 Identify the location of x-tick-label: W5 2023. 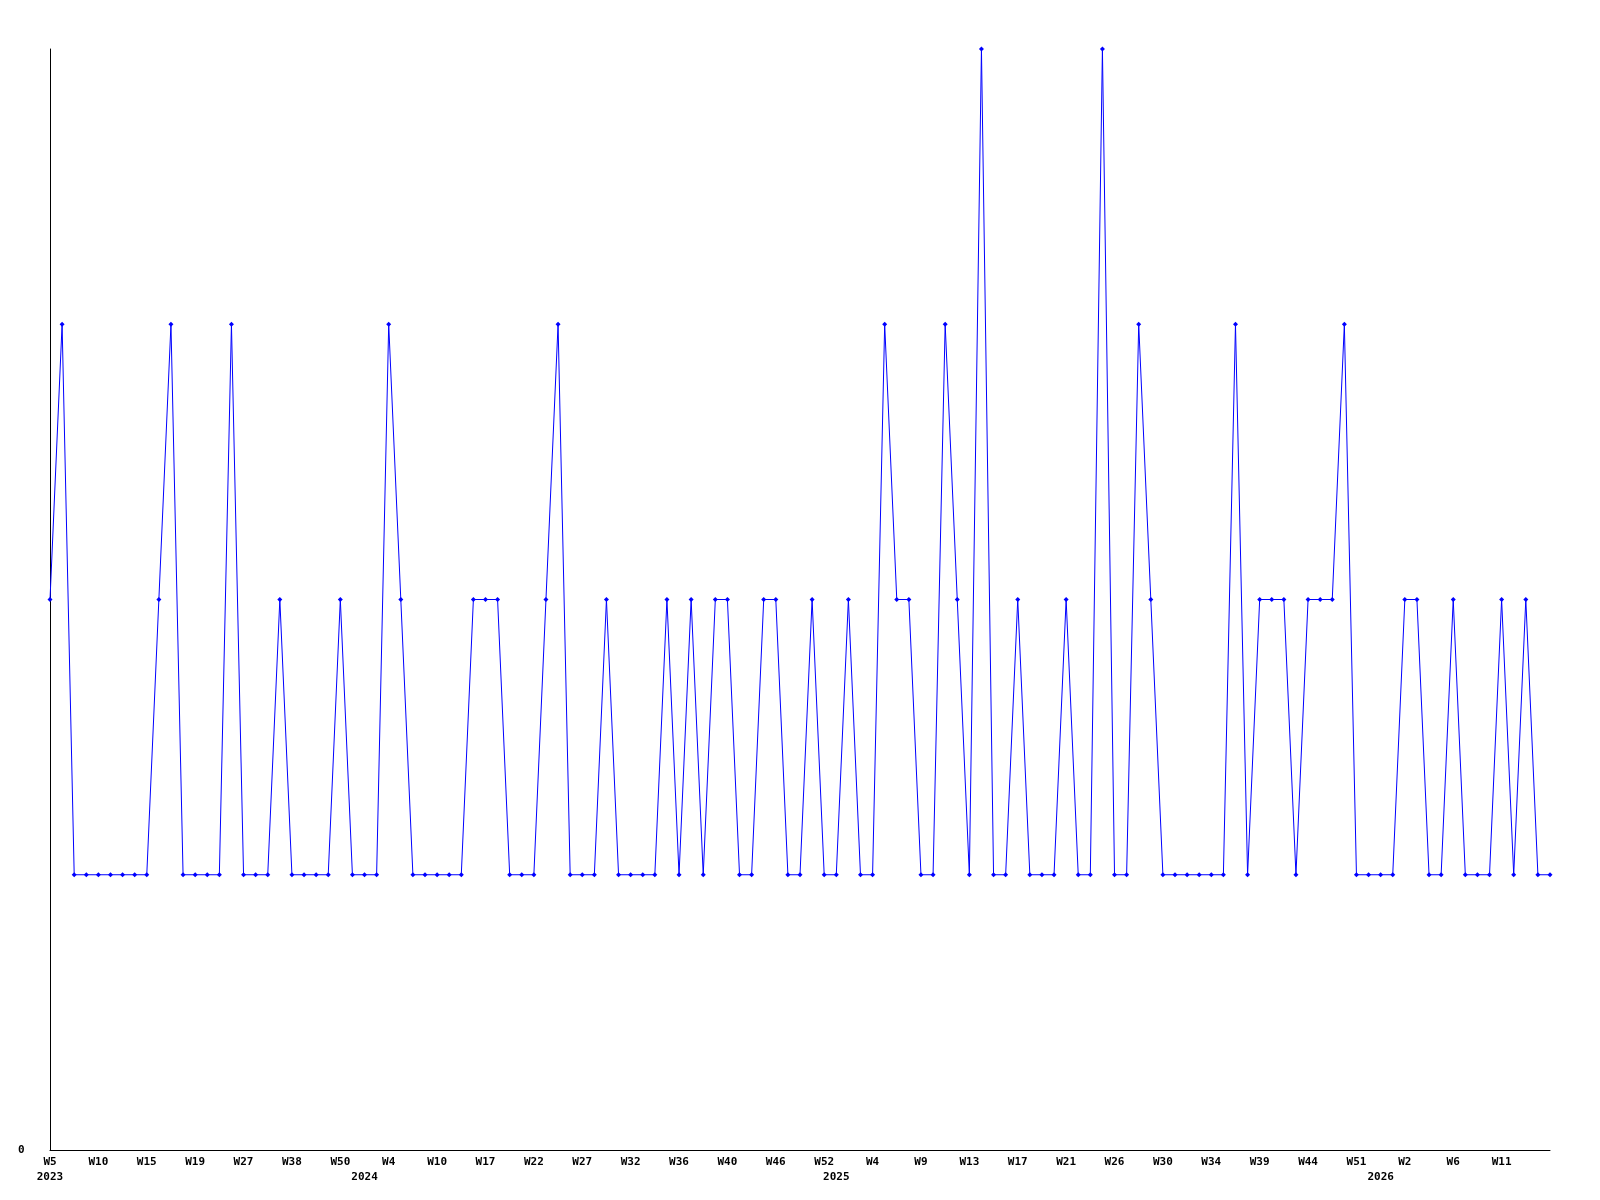
(50, 1169).